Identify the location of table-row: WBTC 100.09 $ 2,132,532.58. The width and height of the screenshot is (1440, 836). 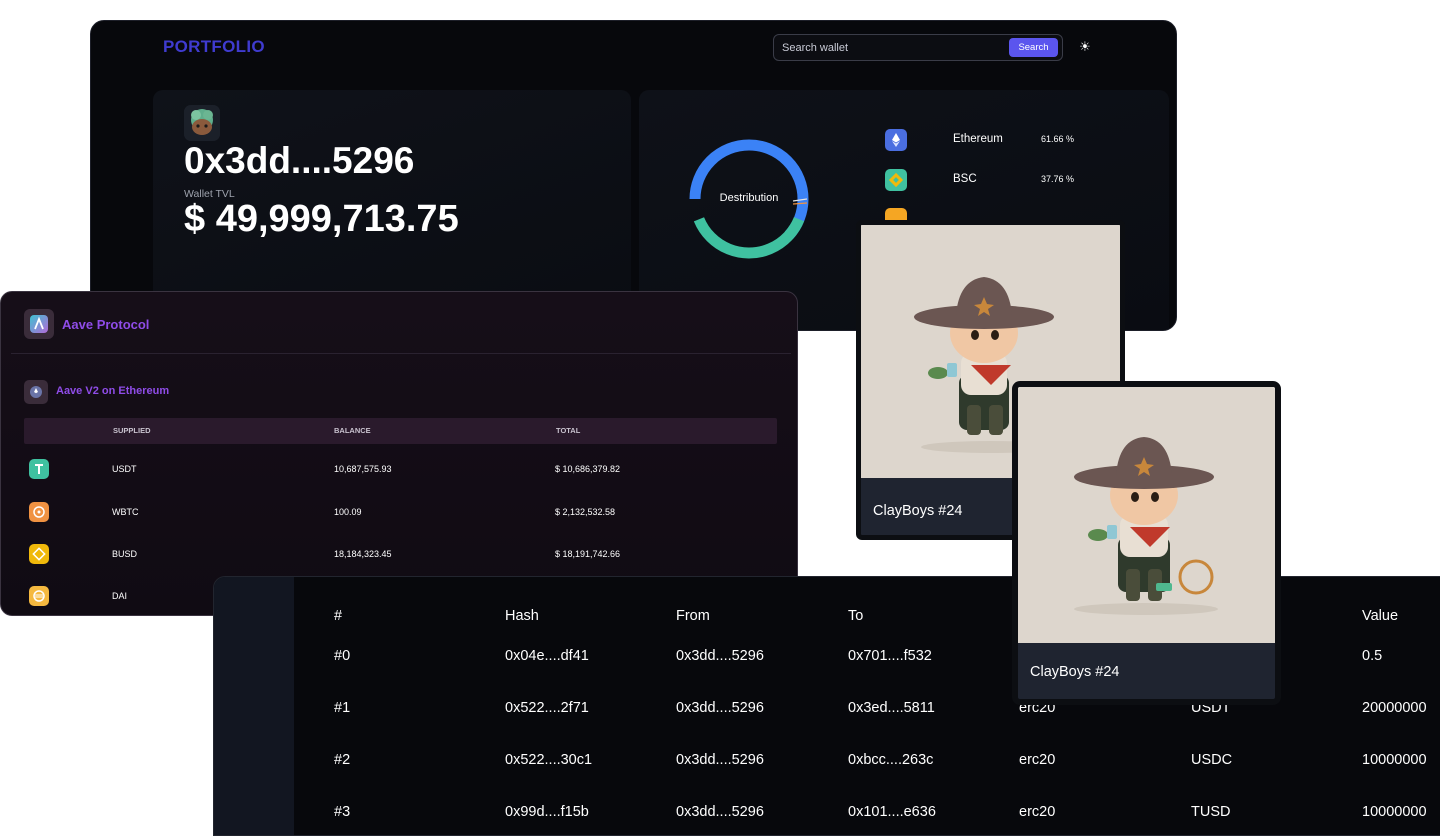
(400, 517).